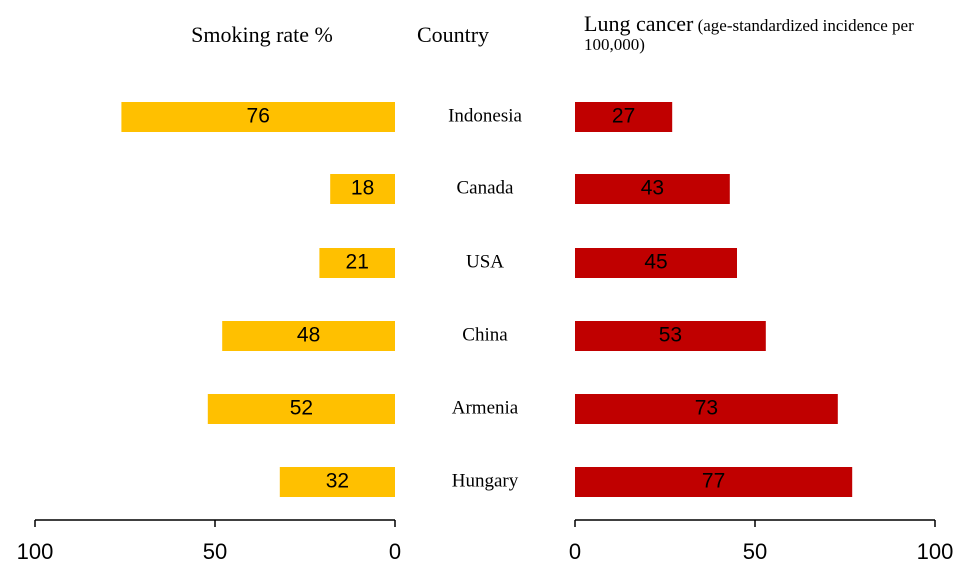 The image size is (961, 569). Describe the element at coordinates (262, 34) in the screenshot. I see `left-title: Smoking rate %` at that location.